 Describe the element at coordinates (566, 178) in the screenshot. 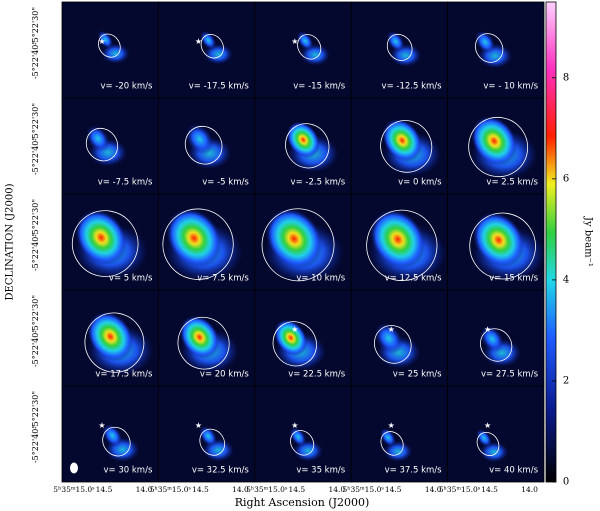

I see `colorbar-tick-label: 6` at that location.